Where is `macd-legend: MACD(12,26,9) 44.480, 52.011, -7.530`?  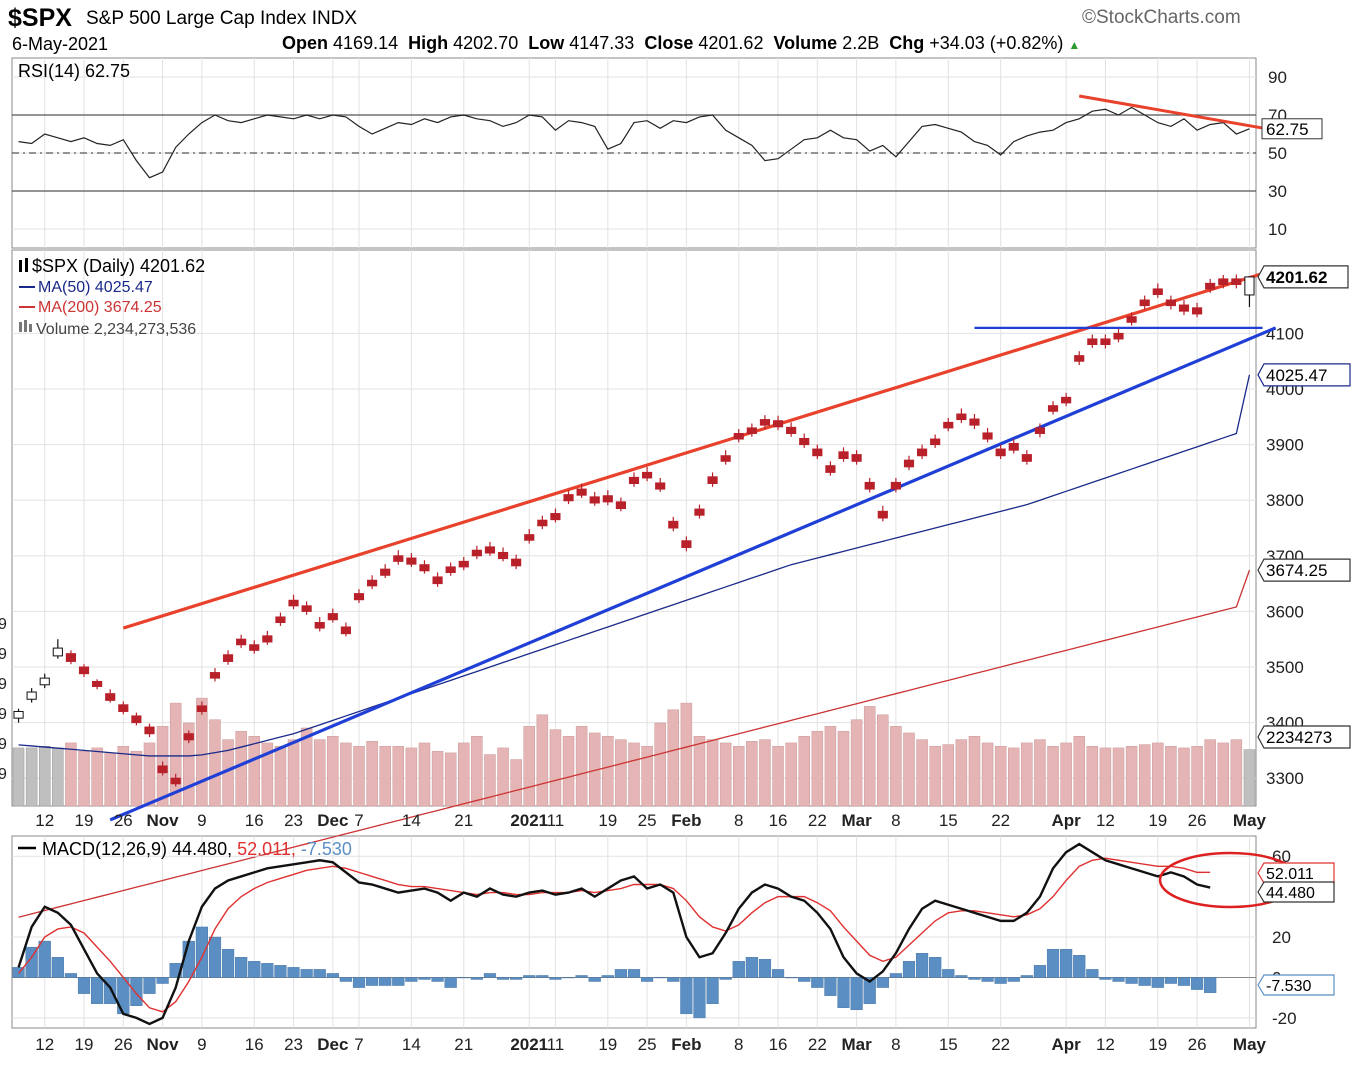 macd-legend: MACD(12,26,9) 44.480, 52.011, -7.530 is located at coordinates (185, 849).